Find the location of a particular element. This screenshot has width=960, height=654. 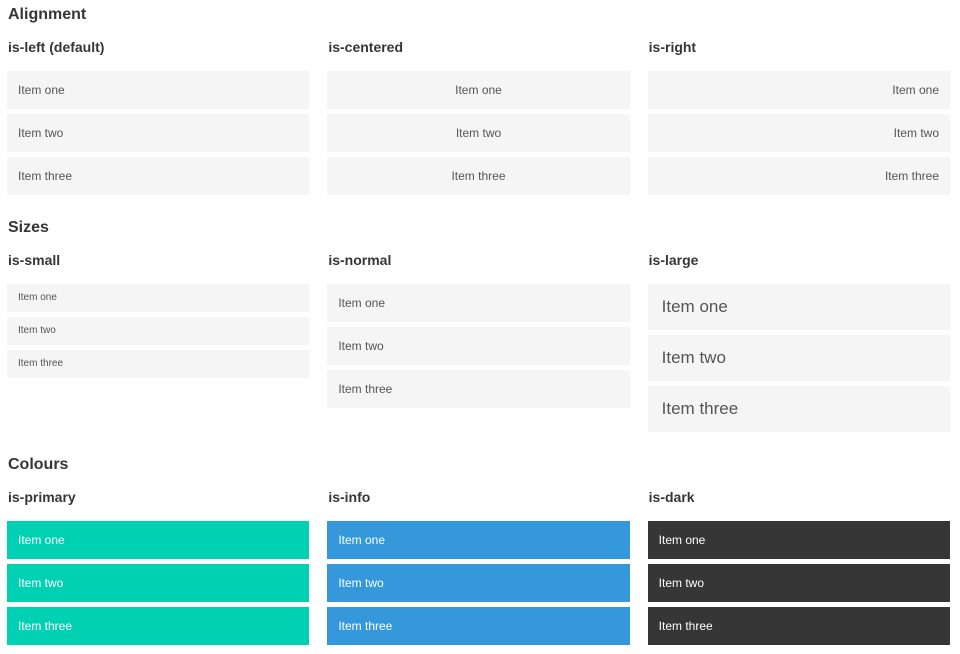

column-title-is-left: is-left (default) is located at coordinates (56, 47).